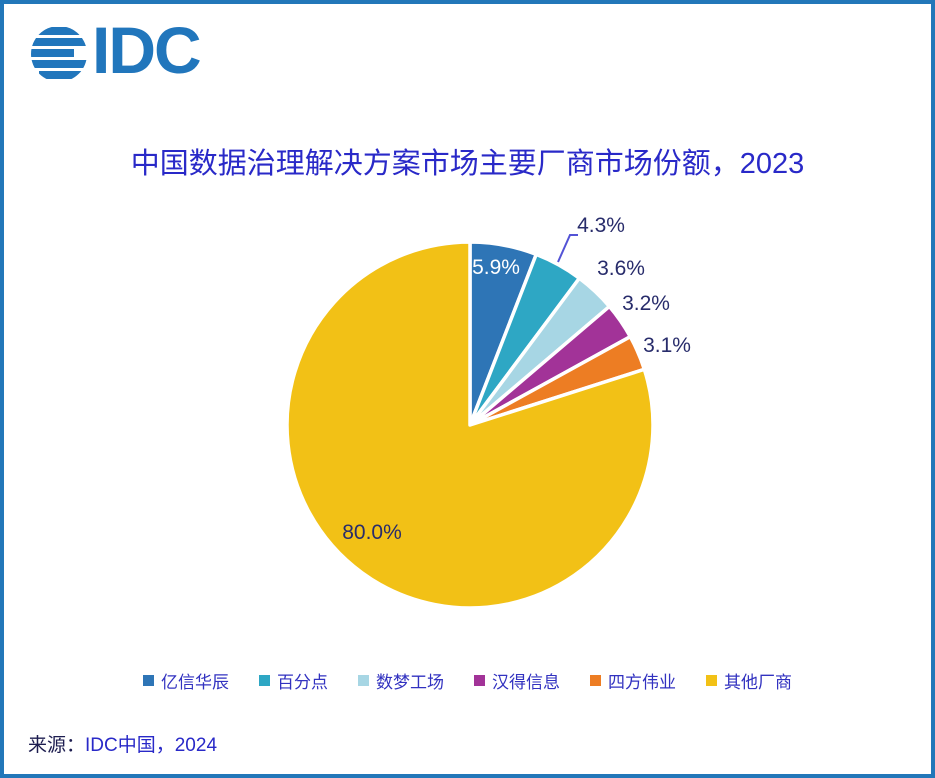 The image size is (935, 778). Describe the element at coordinates (302, 682) in the screenshot. I see `legend-label: 百分点` at that location.